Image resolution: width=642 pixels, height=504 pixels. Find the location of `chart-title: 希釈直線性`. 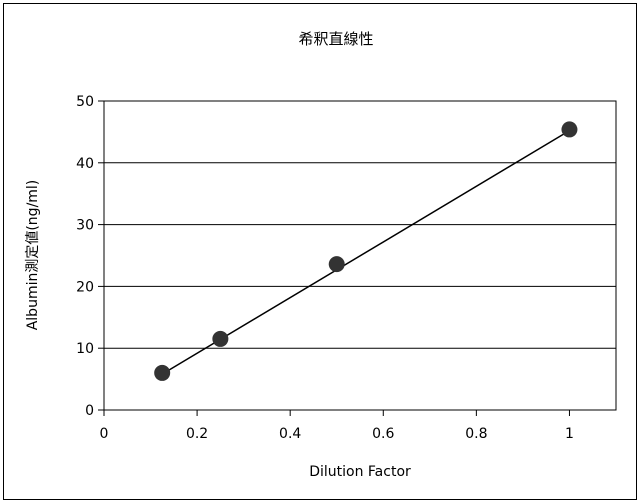

chart-title: 希釈直線性 is located at coordinates (335, 39).